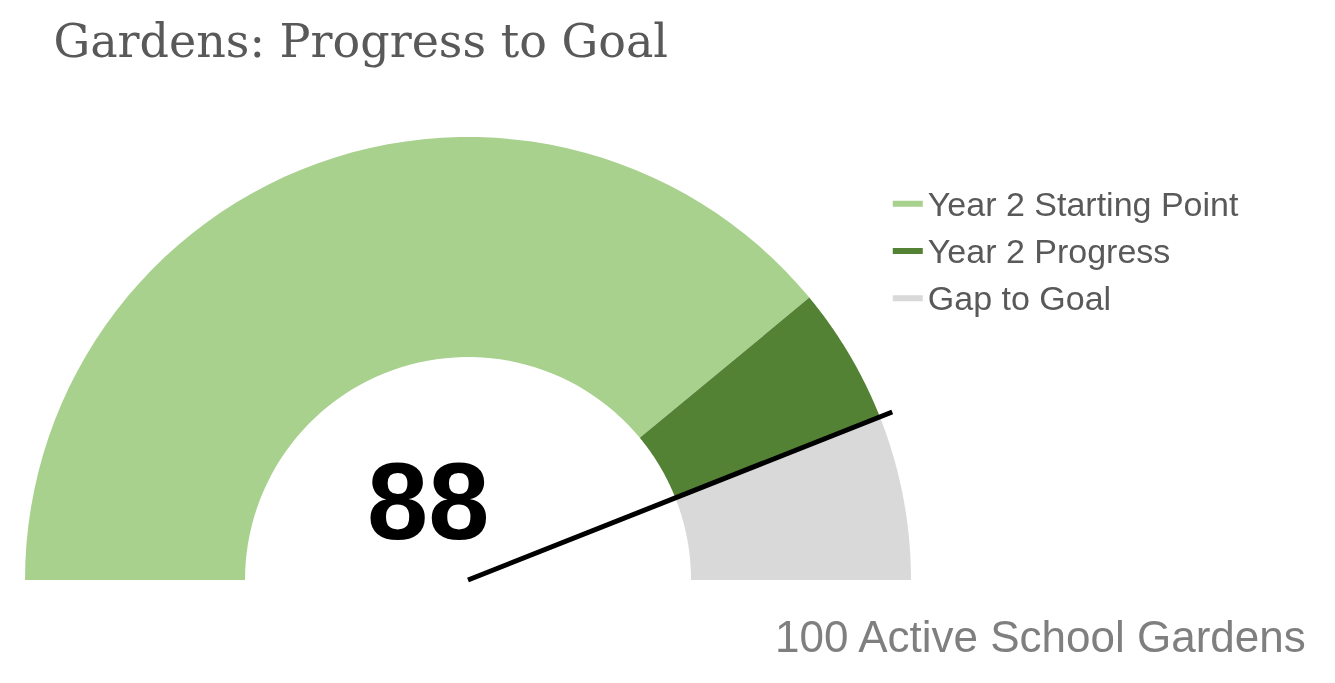 The height and width of the screenshot is (683, 1335). What do you see at coordinates (1049, 251) in the screenshot?
I see `legend-label: Year 2 Progress` at bounding box center [1049, 251].